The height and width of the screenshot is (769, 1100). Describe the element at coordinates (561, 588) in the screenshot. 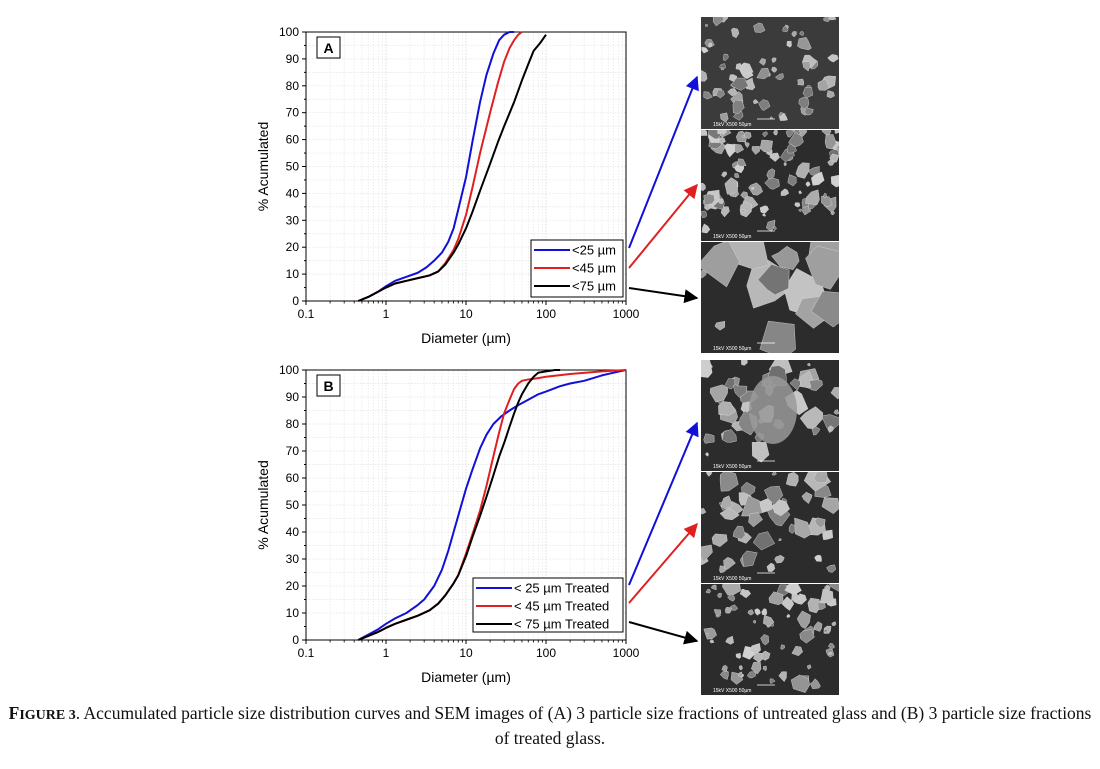

I see `legend-label: < 25 µm Treated` at that location.